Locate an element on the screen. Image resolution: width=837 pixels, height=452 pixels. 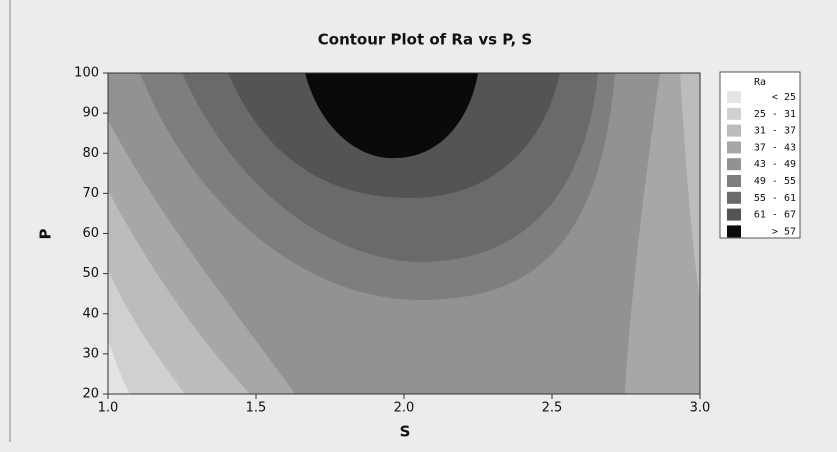
legend-label: 37 - 43 is located at coordinates (775, 147).